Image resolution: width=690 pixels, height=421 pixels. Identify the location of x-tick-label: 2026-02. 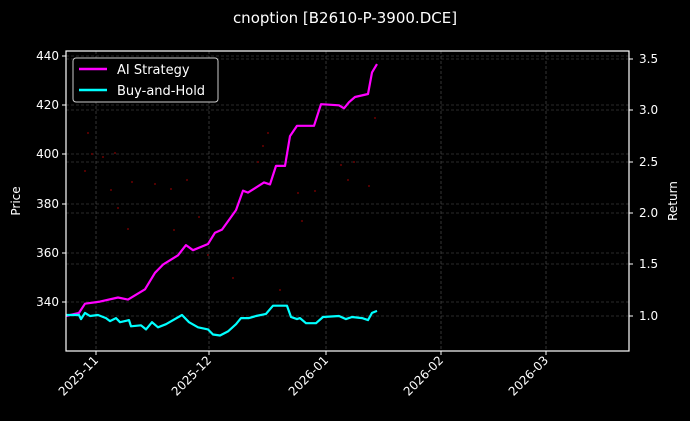
(423, 375).